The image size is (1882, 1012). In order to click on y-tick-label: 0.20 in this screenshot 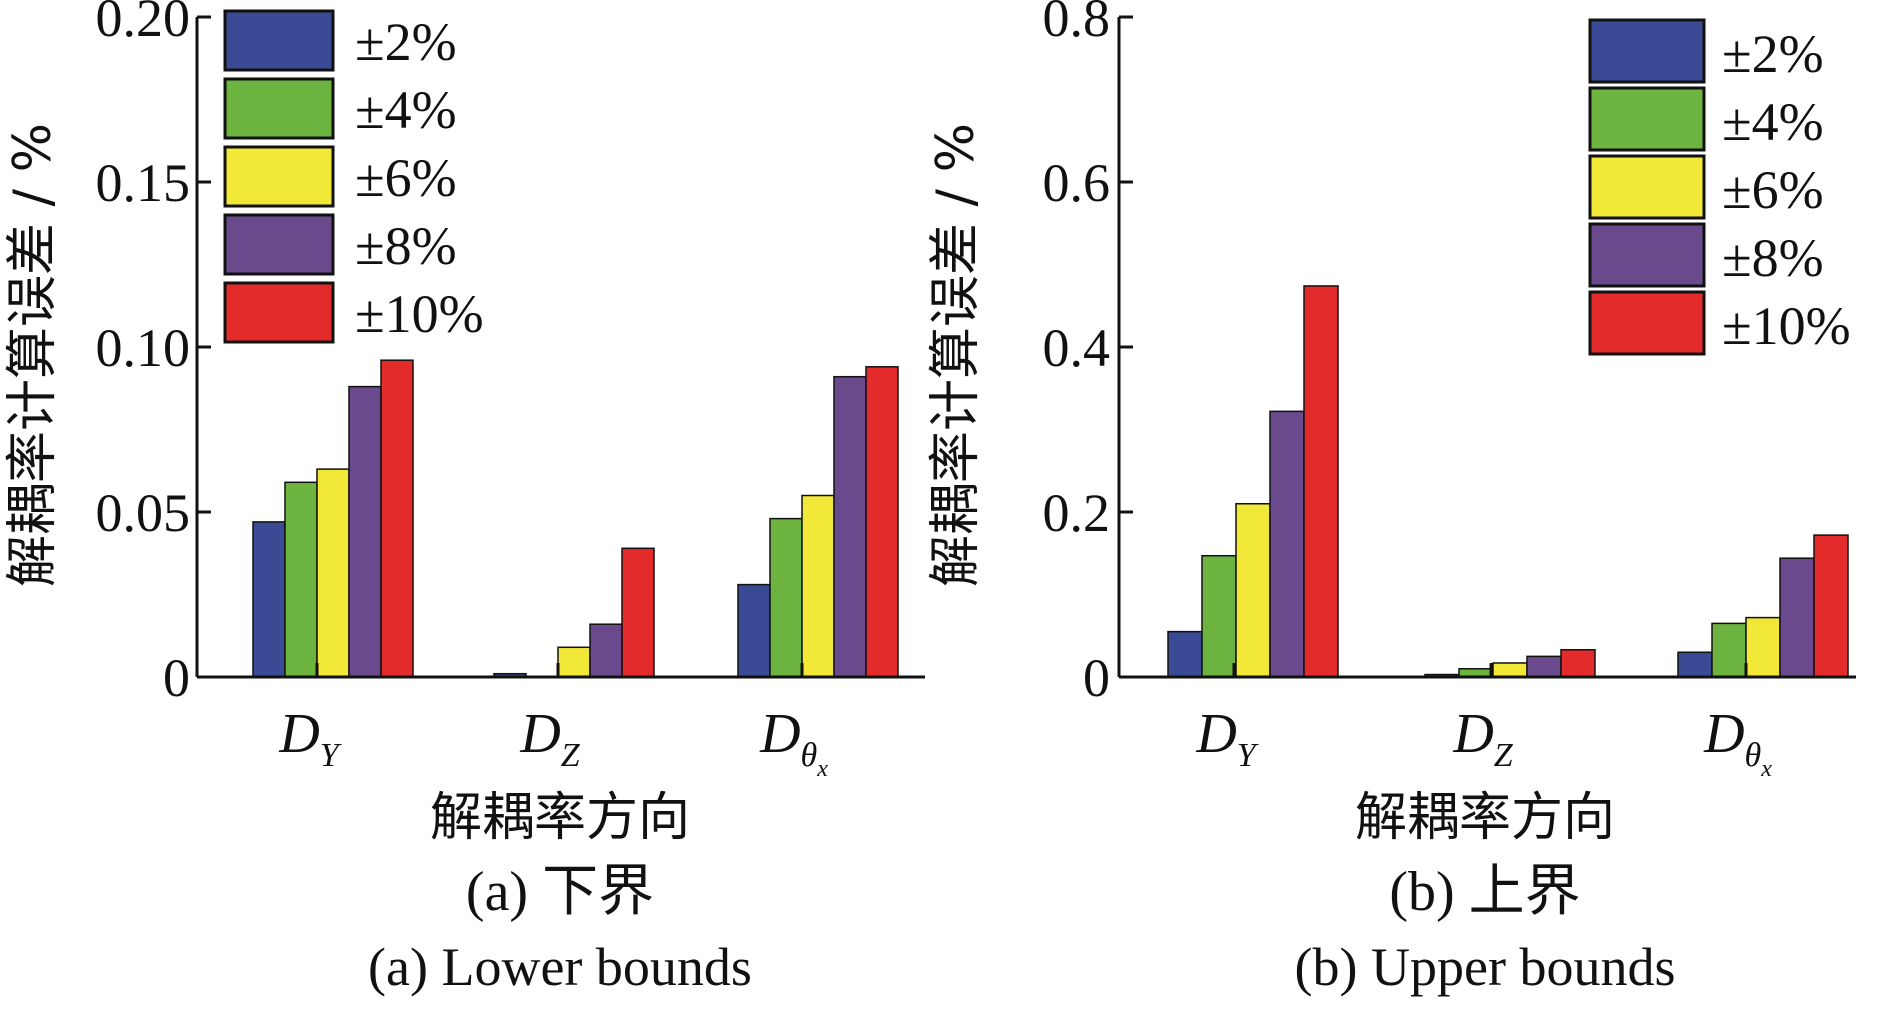, I will do `click(143, 24)`.